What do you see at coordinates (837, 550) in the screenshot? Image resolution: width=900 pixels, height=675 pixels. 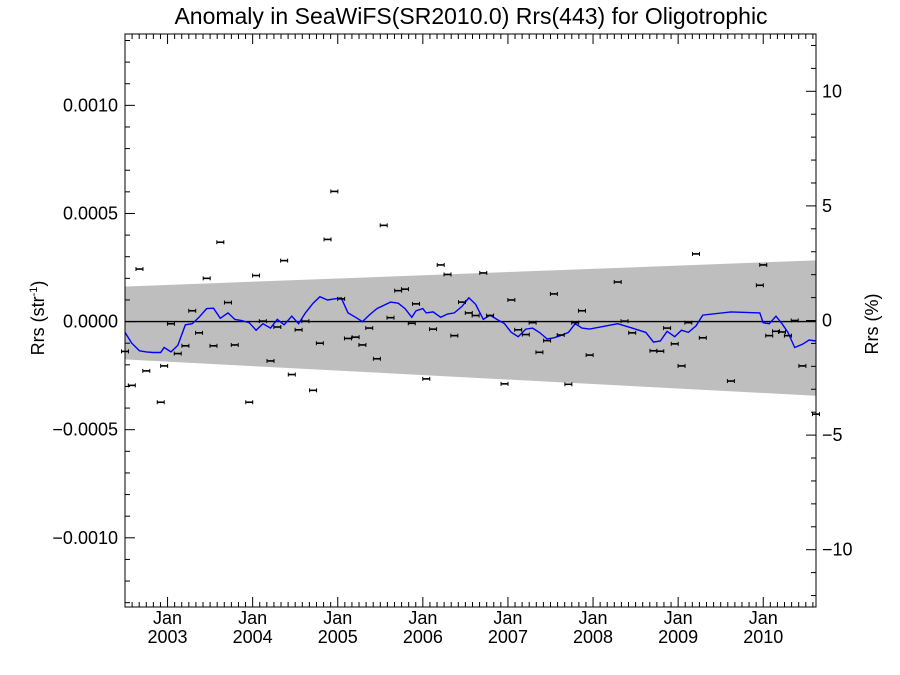 I see `y-right-tick-label: −10` at bounding box center [837, 550].